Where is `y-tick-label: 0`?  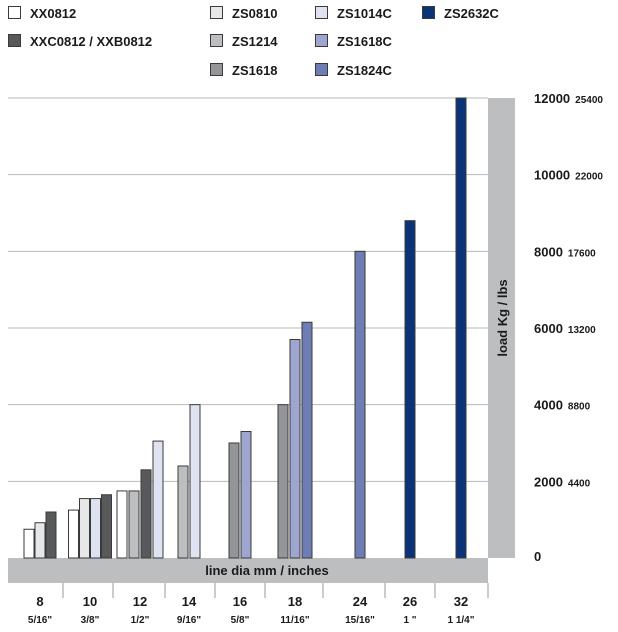
y-tick-label: 0 is located at coordinates (537, 556).